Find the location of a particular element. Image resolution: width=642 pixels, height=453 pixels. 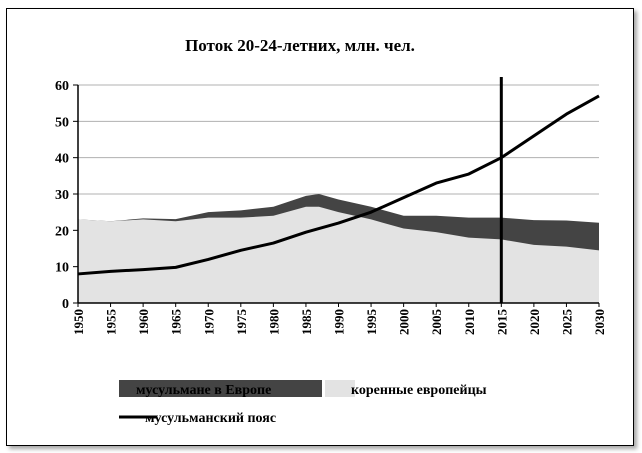

x-tick-label: 2025 is located at coordinates (566, 322).